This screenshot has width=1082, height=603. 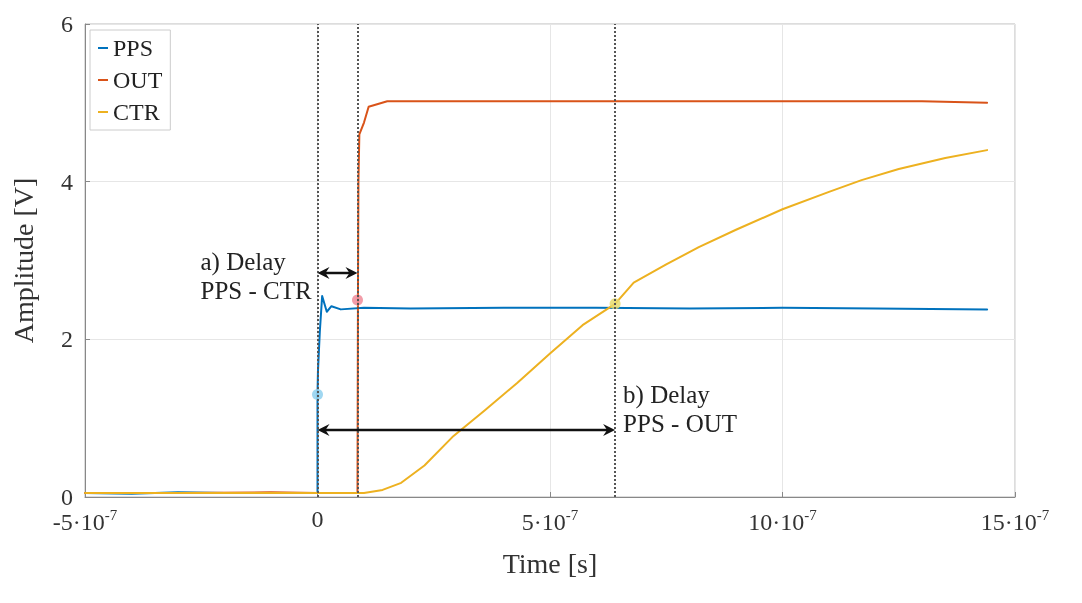 I want to click on legend-label: PPS, so click(x=133, y=48).